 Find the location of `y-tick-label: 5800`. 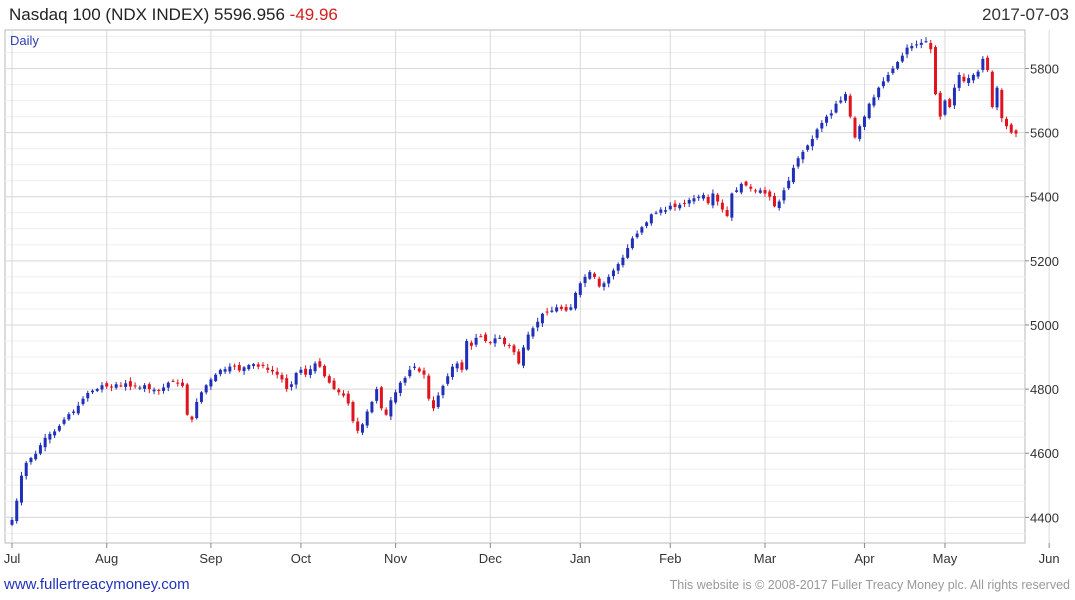

y-tick-label: 5800 is located at coordinates (1044, 68).